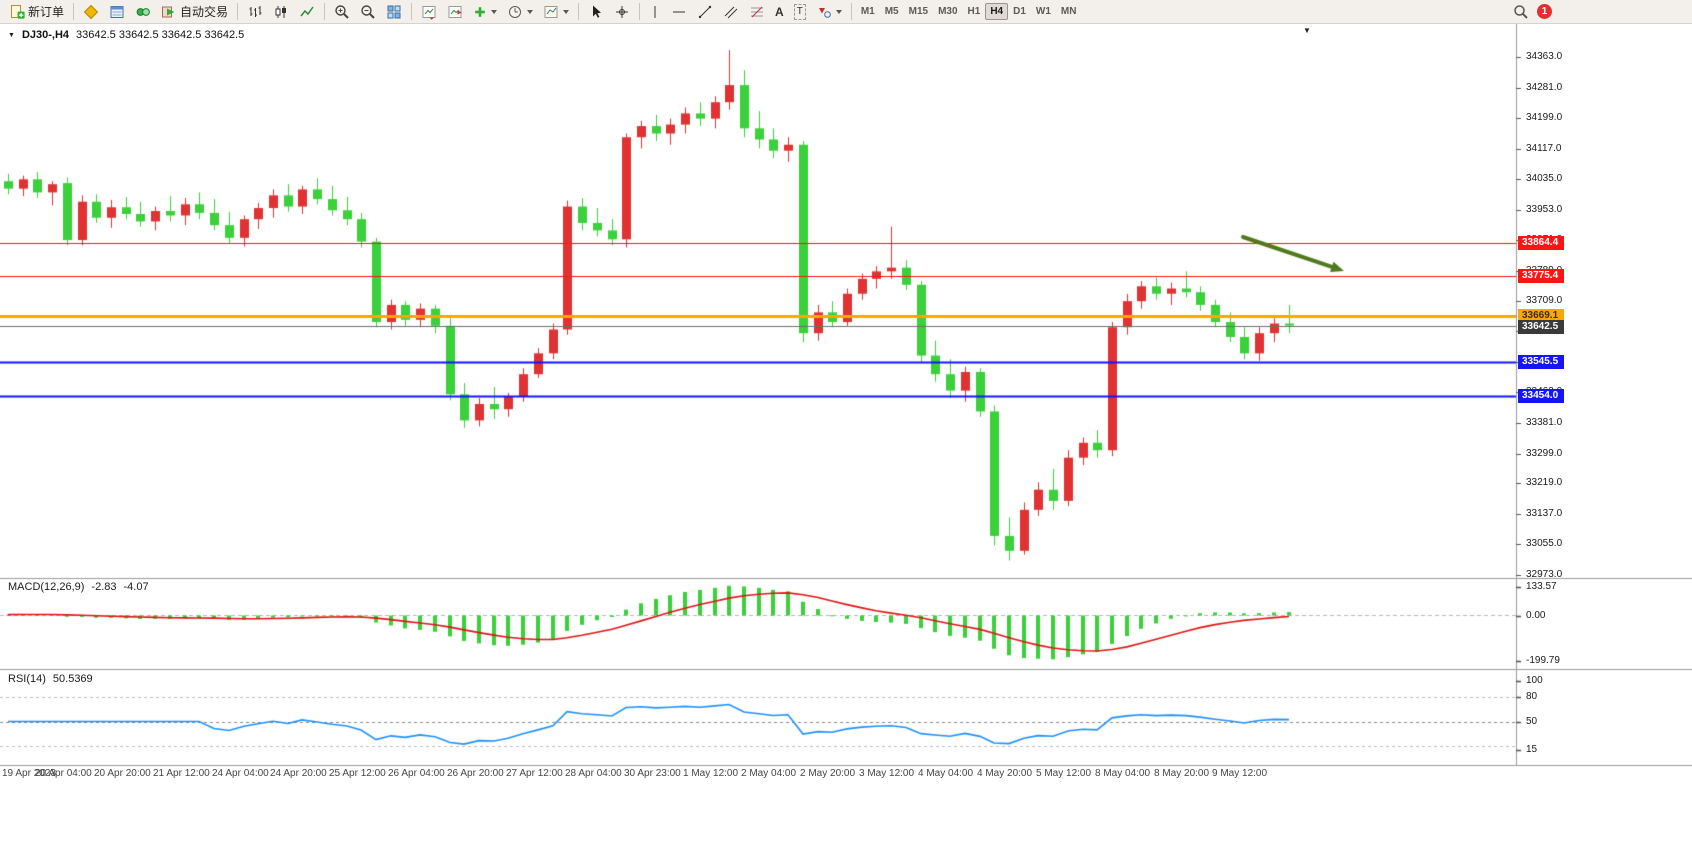 The image size is (1692, 854). I want to click on zoom-out-button, so click(368, 12).